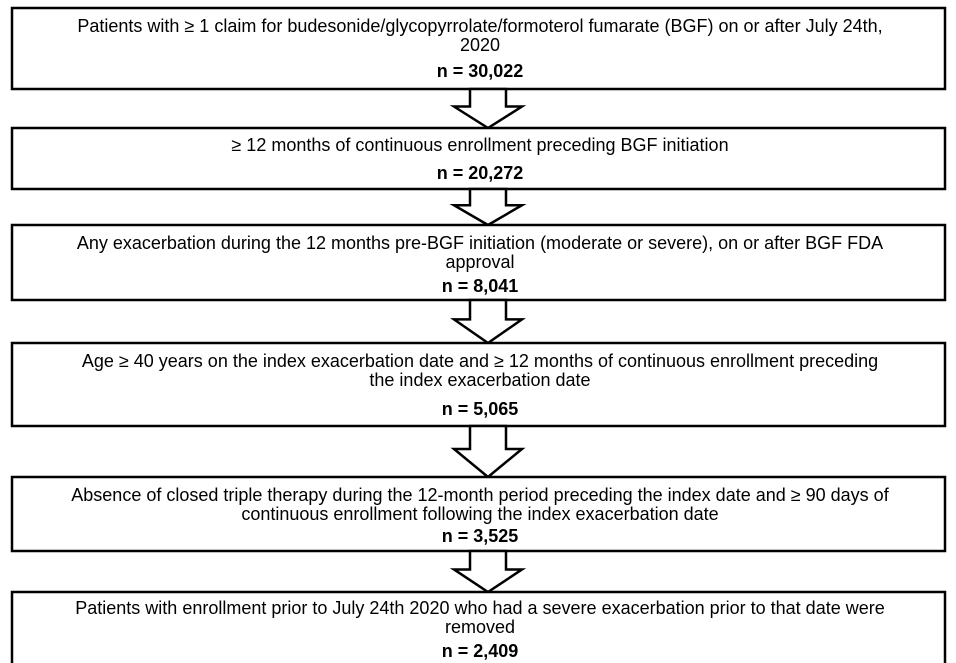 The height and width of the screenshot is (663, 956). I want to click on box-count: n = 5,065, so click(480, 409).